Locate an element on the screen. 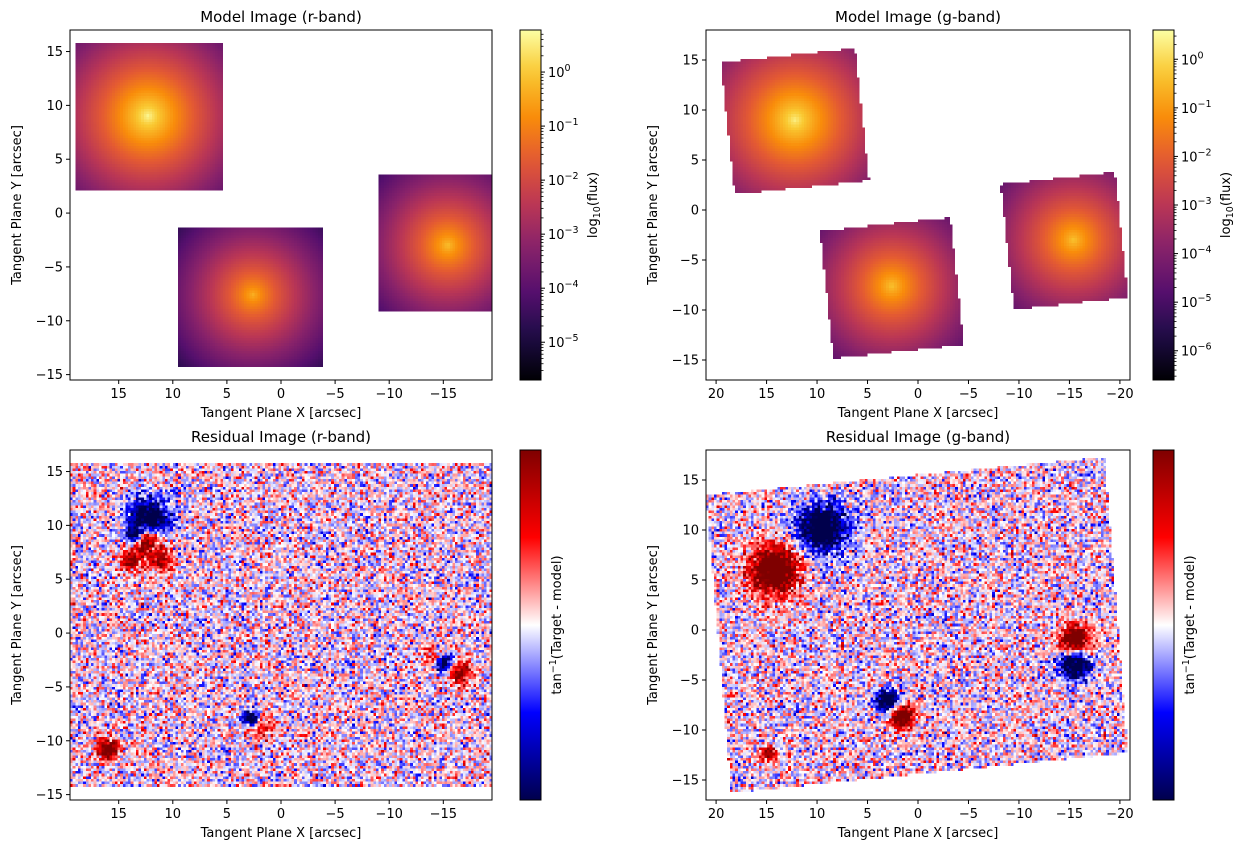  chart-title: Residual Image (g-band) is located at coordinates (918, 437).